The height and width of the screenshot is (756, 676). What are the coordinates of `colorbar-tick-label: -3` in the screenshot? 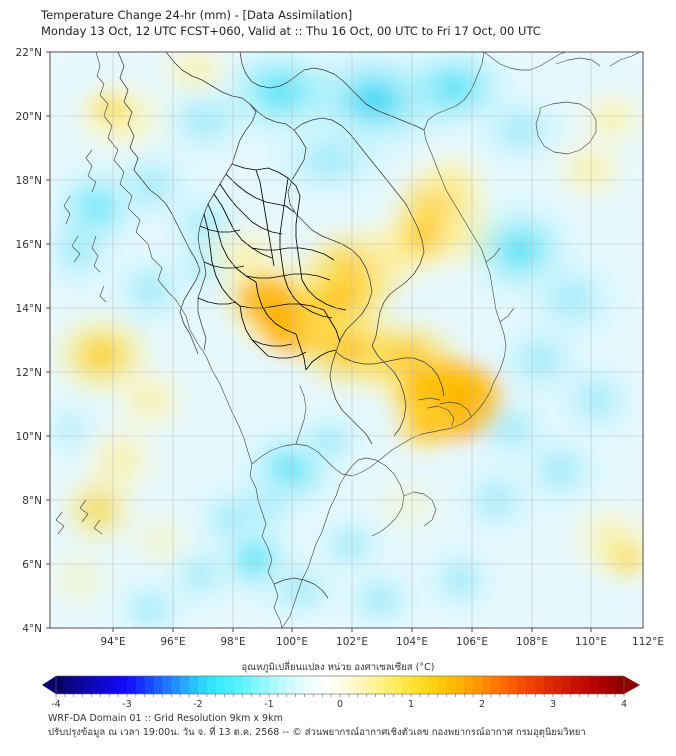 It's located at (126, 704).